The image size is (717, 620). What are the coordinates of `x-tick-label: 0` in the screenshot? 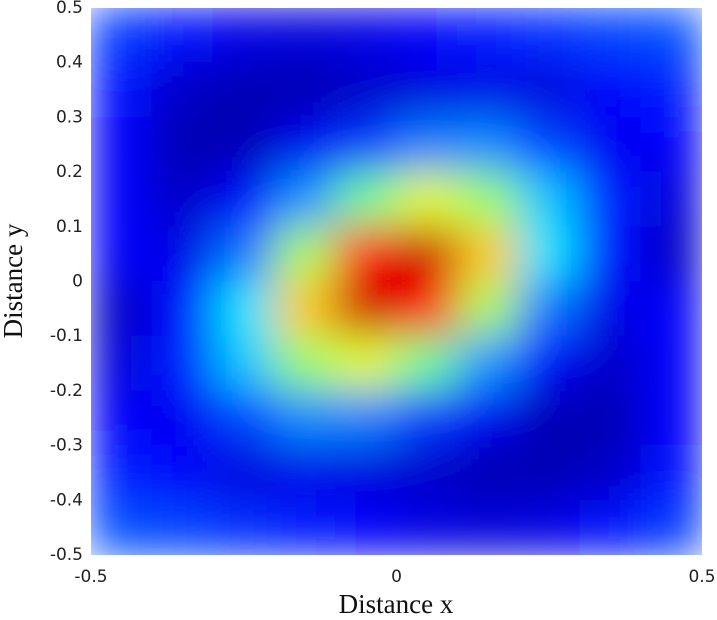 It's located at (396, 577).